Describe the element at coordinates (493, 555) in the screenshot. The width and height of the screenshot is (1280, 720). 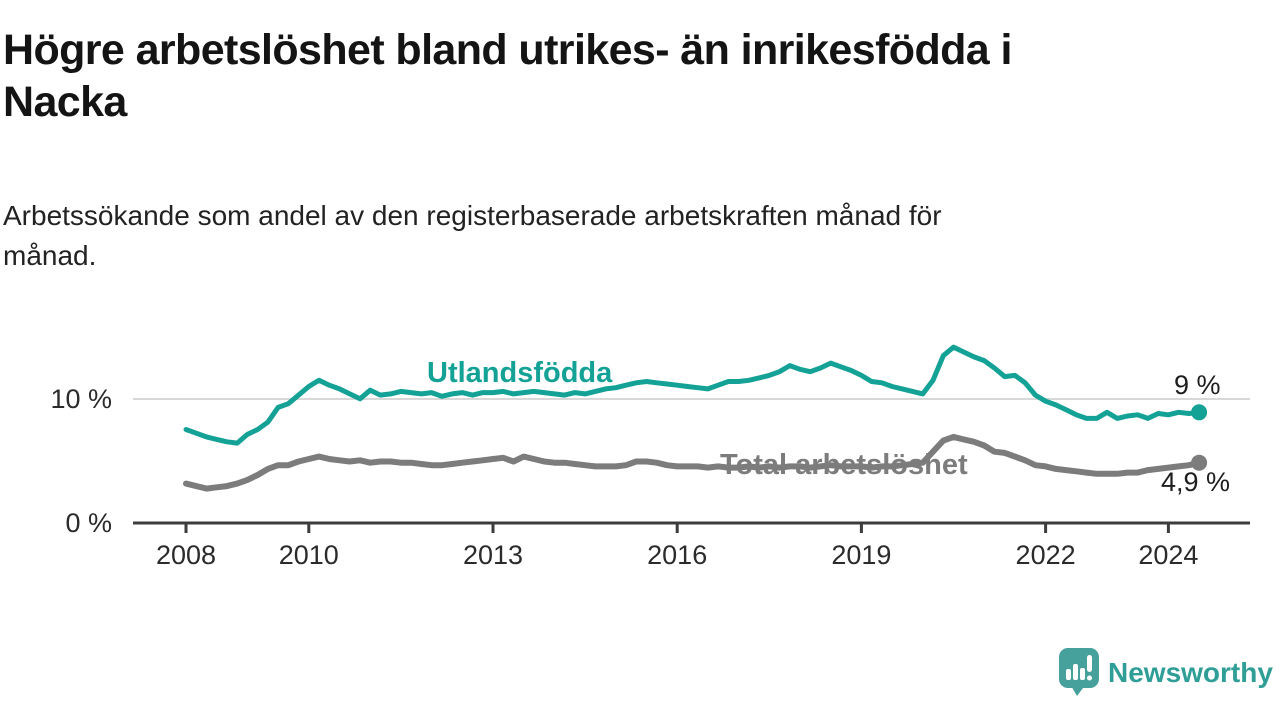
I see `x-tick-label: 2013` at that location.